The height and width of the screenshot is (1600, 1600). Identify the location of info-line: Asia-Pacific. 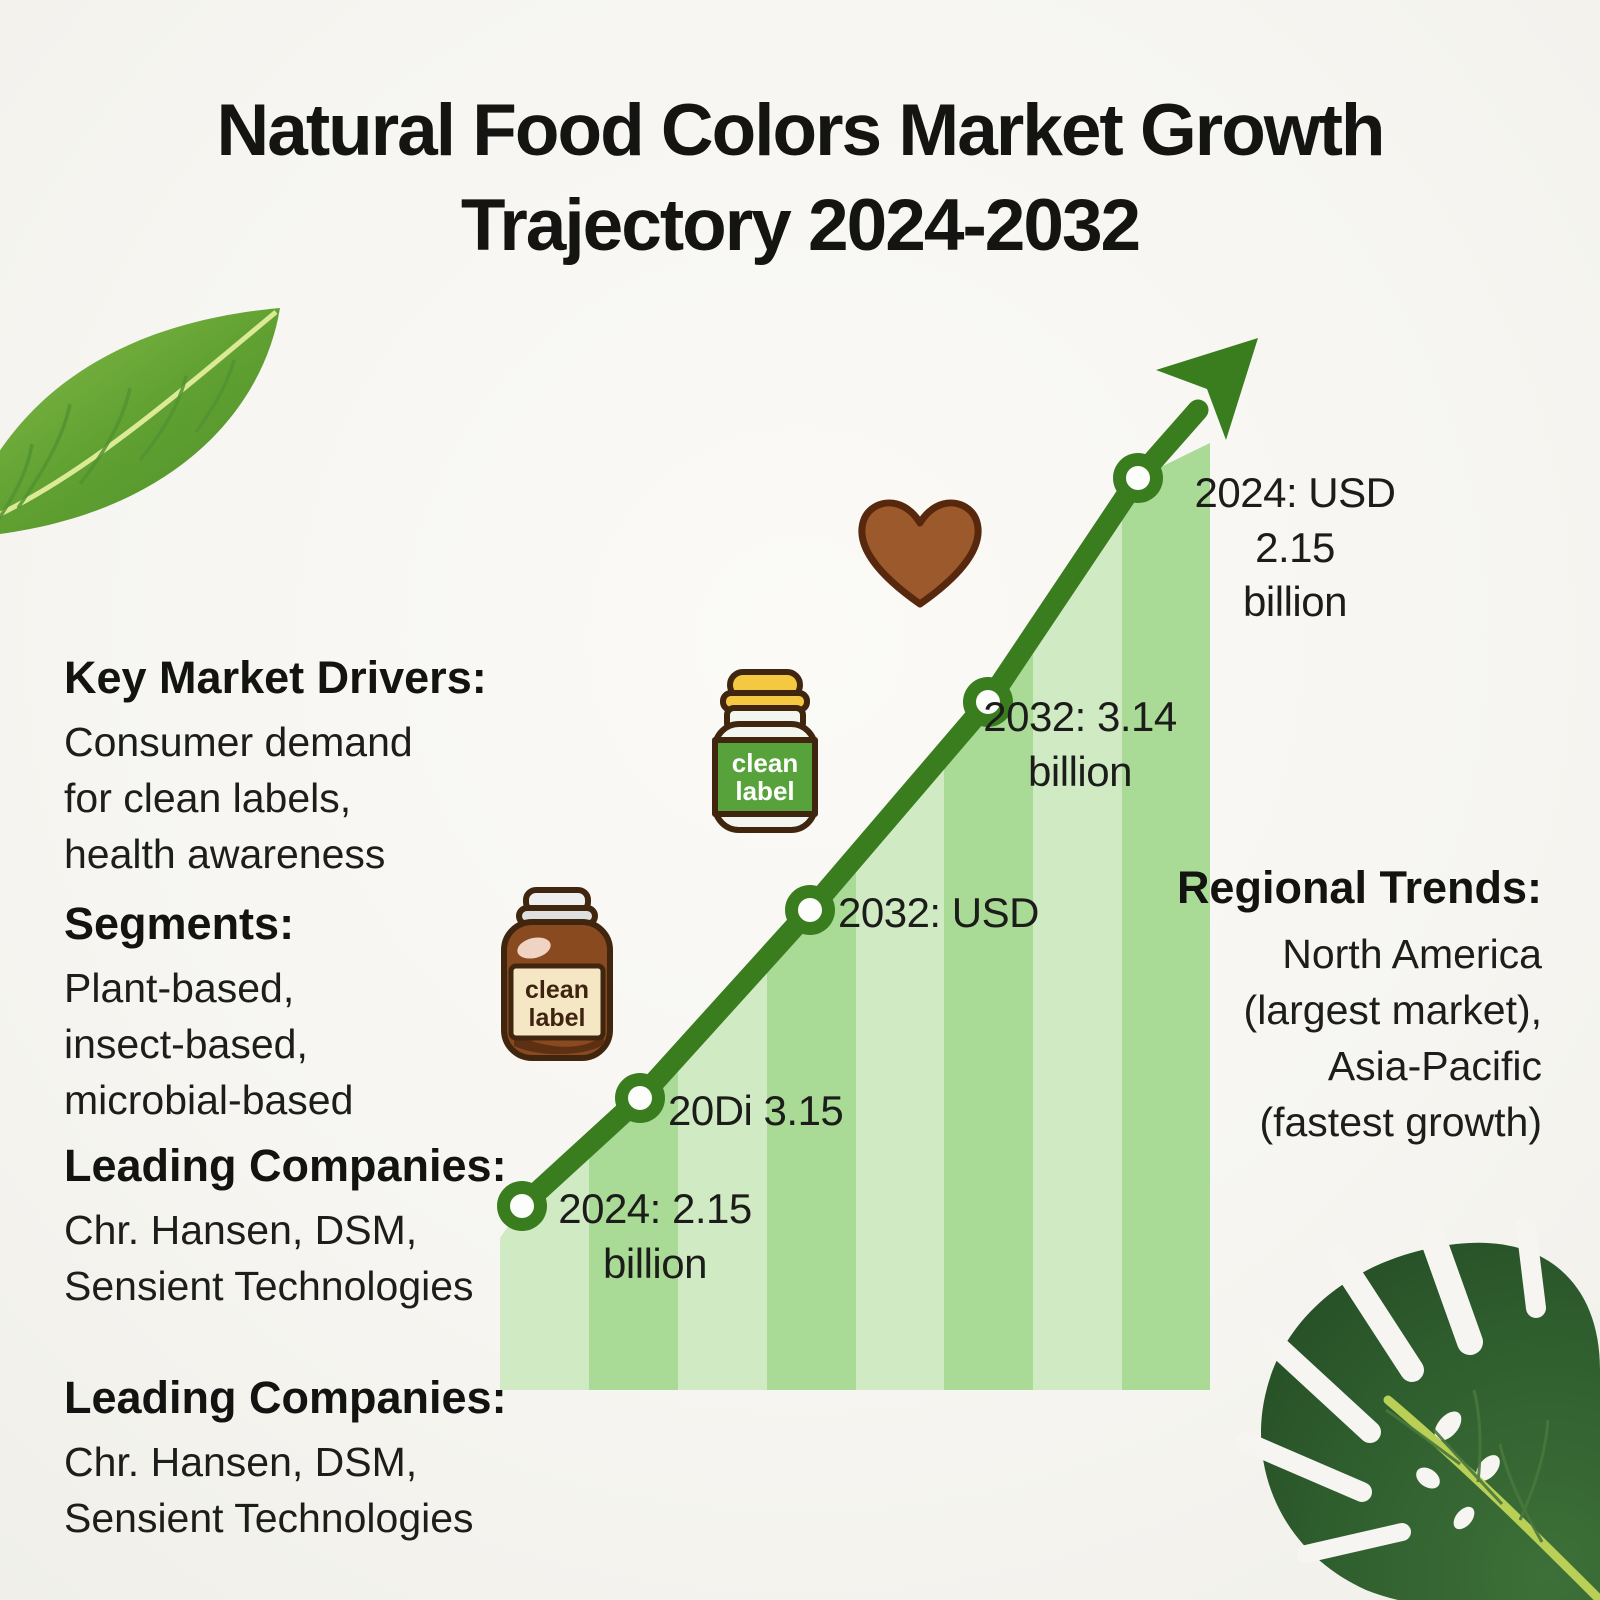
(1434, 1066).